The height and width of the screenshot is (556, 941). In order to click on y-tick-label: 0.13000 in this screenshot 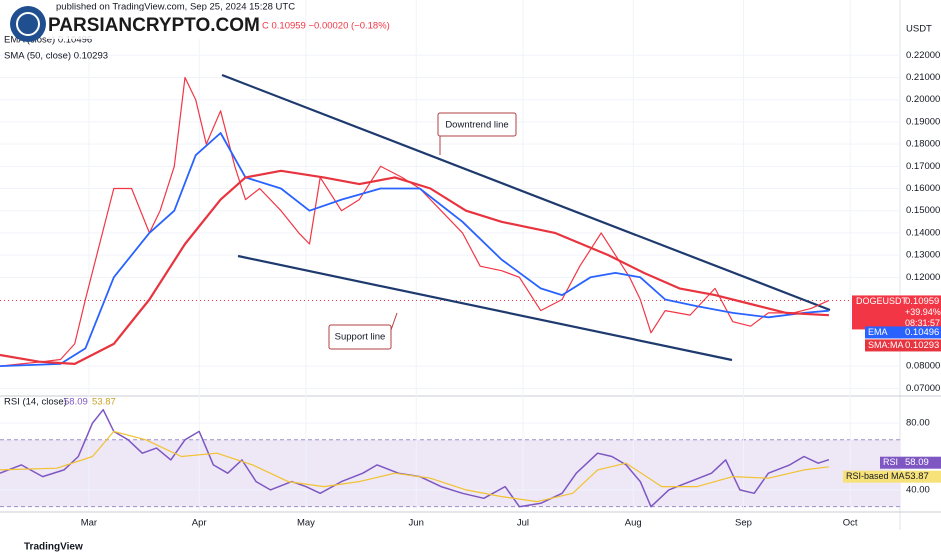, I will do `click(923, 255)`.